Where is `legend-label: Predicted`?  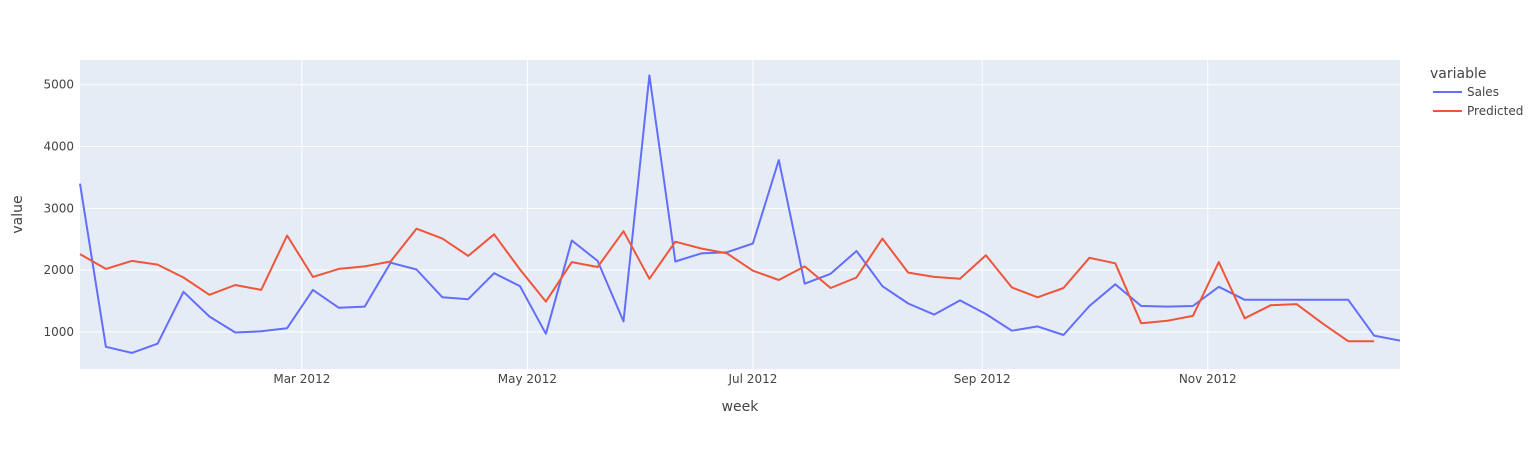 legend-label: Predicted is located at coordinates (1495, 111).